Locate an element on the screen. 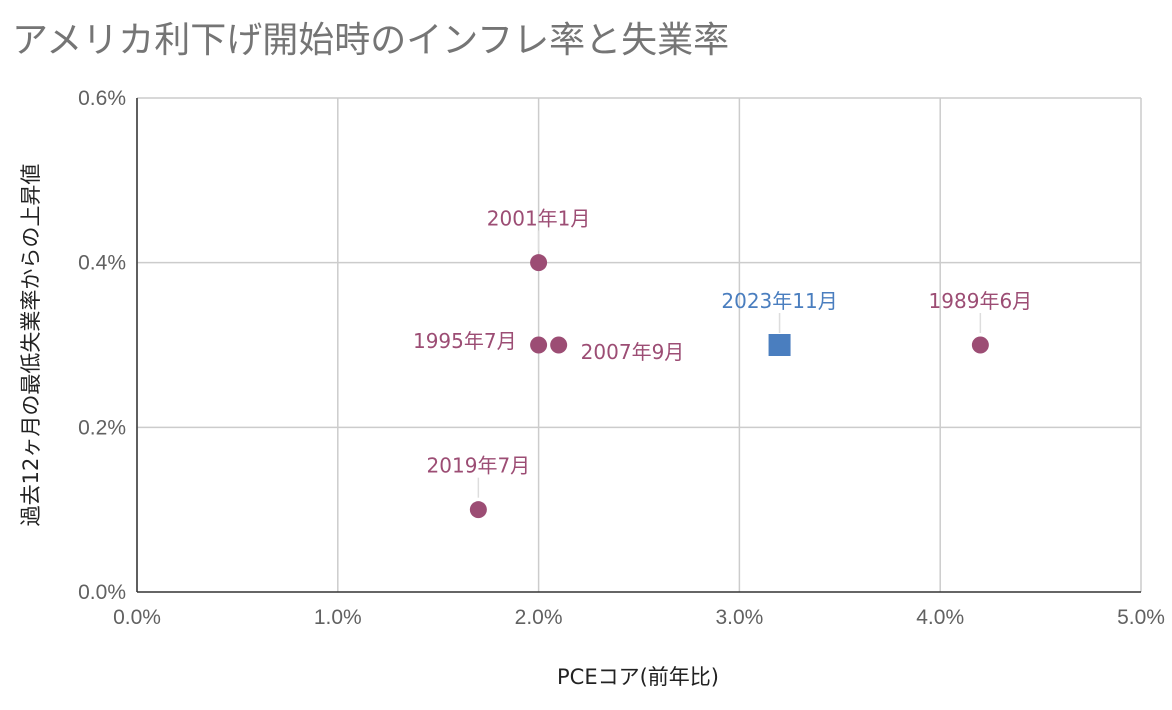 The image size is (1172, 710). y-tick-label: 0.4% is located at coordinates (102, 263).